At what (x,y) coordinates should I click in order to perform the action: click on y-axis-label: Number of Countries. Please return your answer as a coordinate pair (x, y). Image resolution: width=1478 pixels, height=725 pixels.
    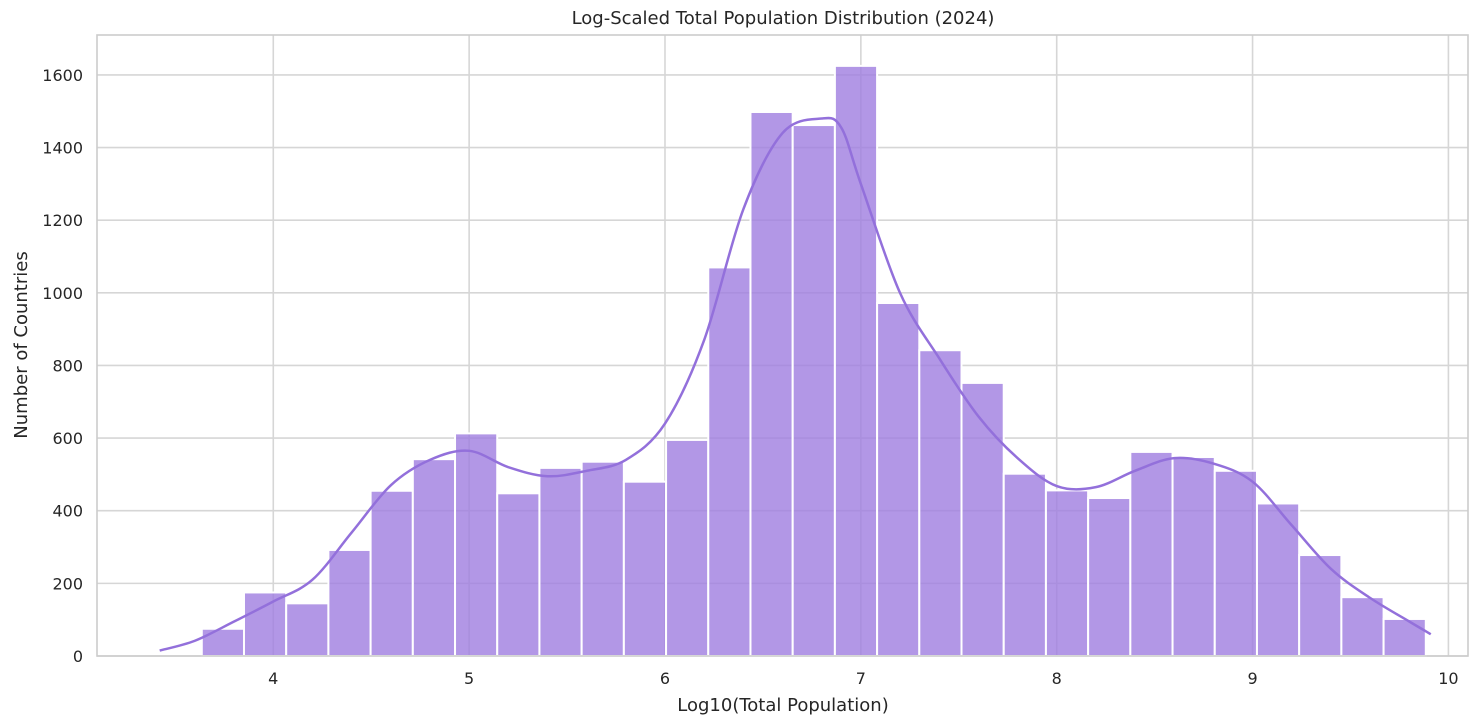
    Looking at the image, I should click on (21, 344).